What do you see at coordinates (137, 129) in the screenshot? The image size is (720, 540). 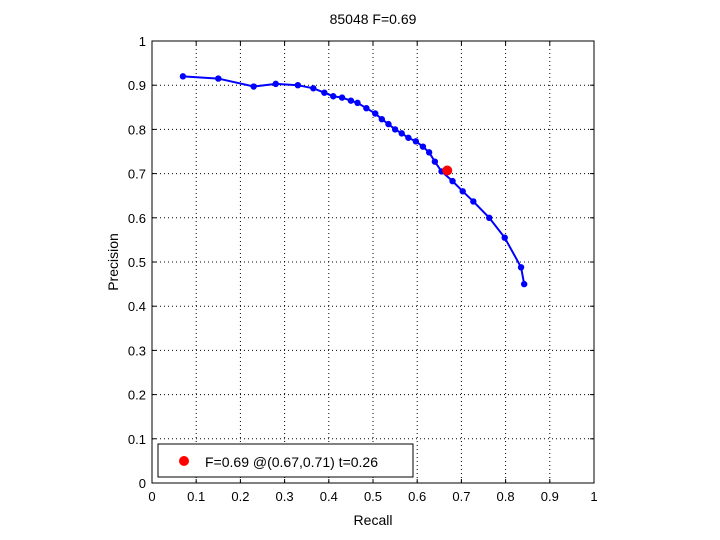 I see `y-tick-label: 0.8` at bounding box center [137, 129].